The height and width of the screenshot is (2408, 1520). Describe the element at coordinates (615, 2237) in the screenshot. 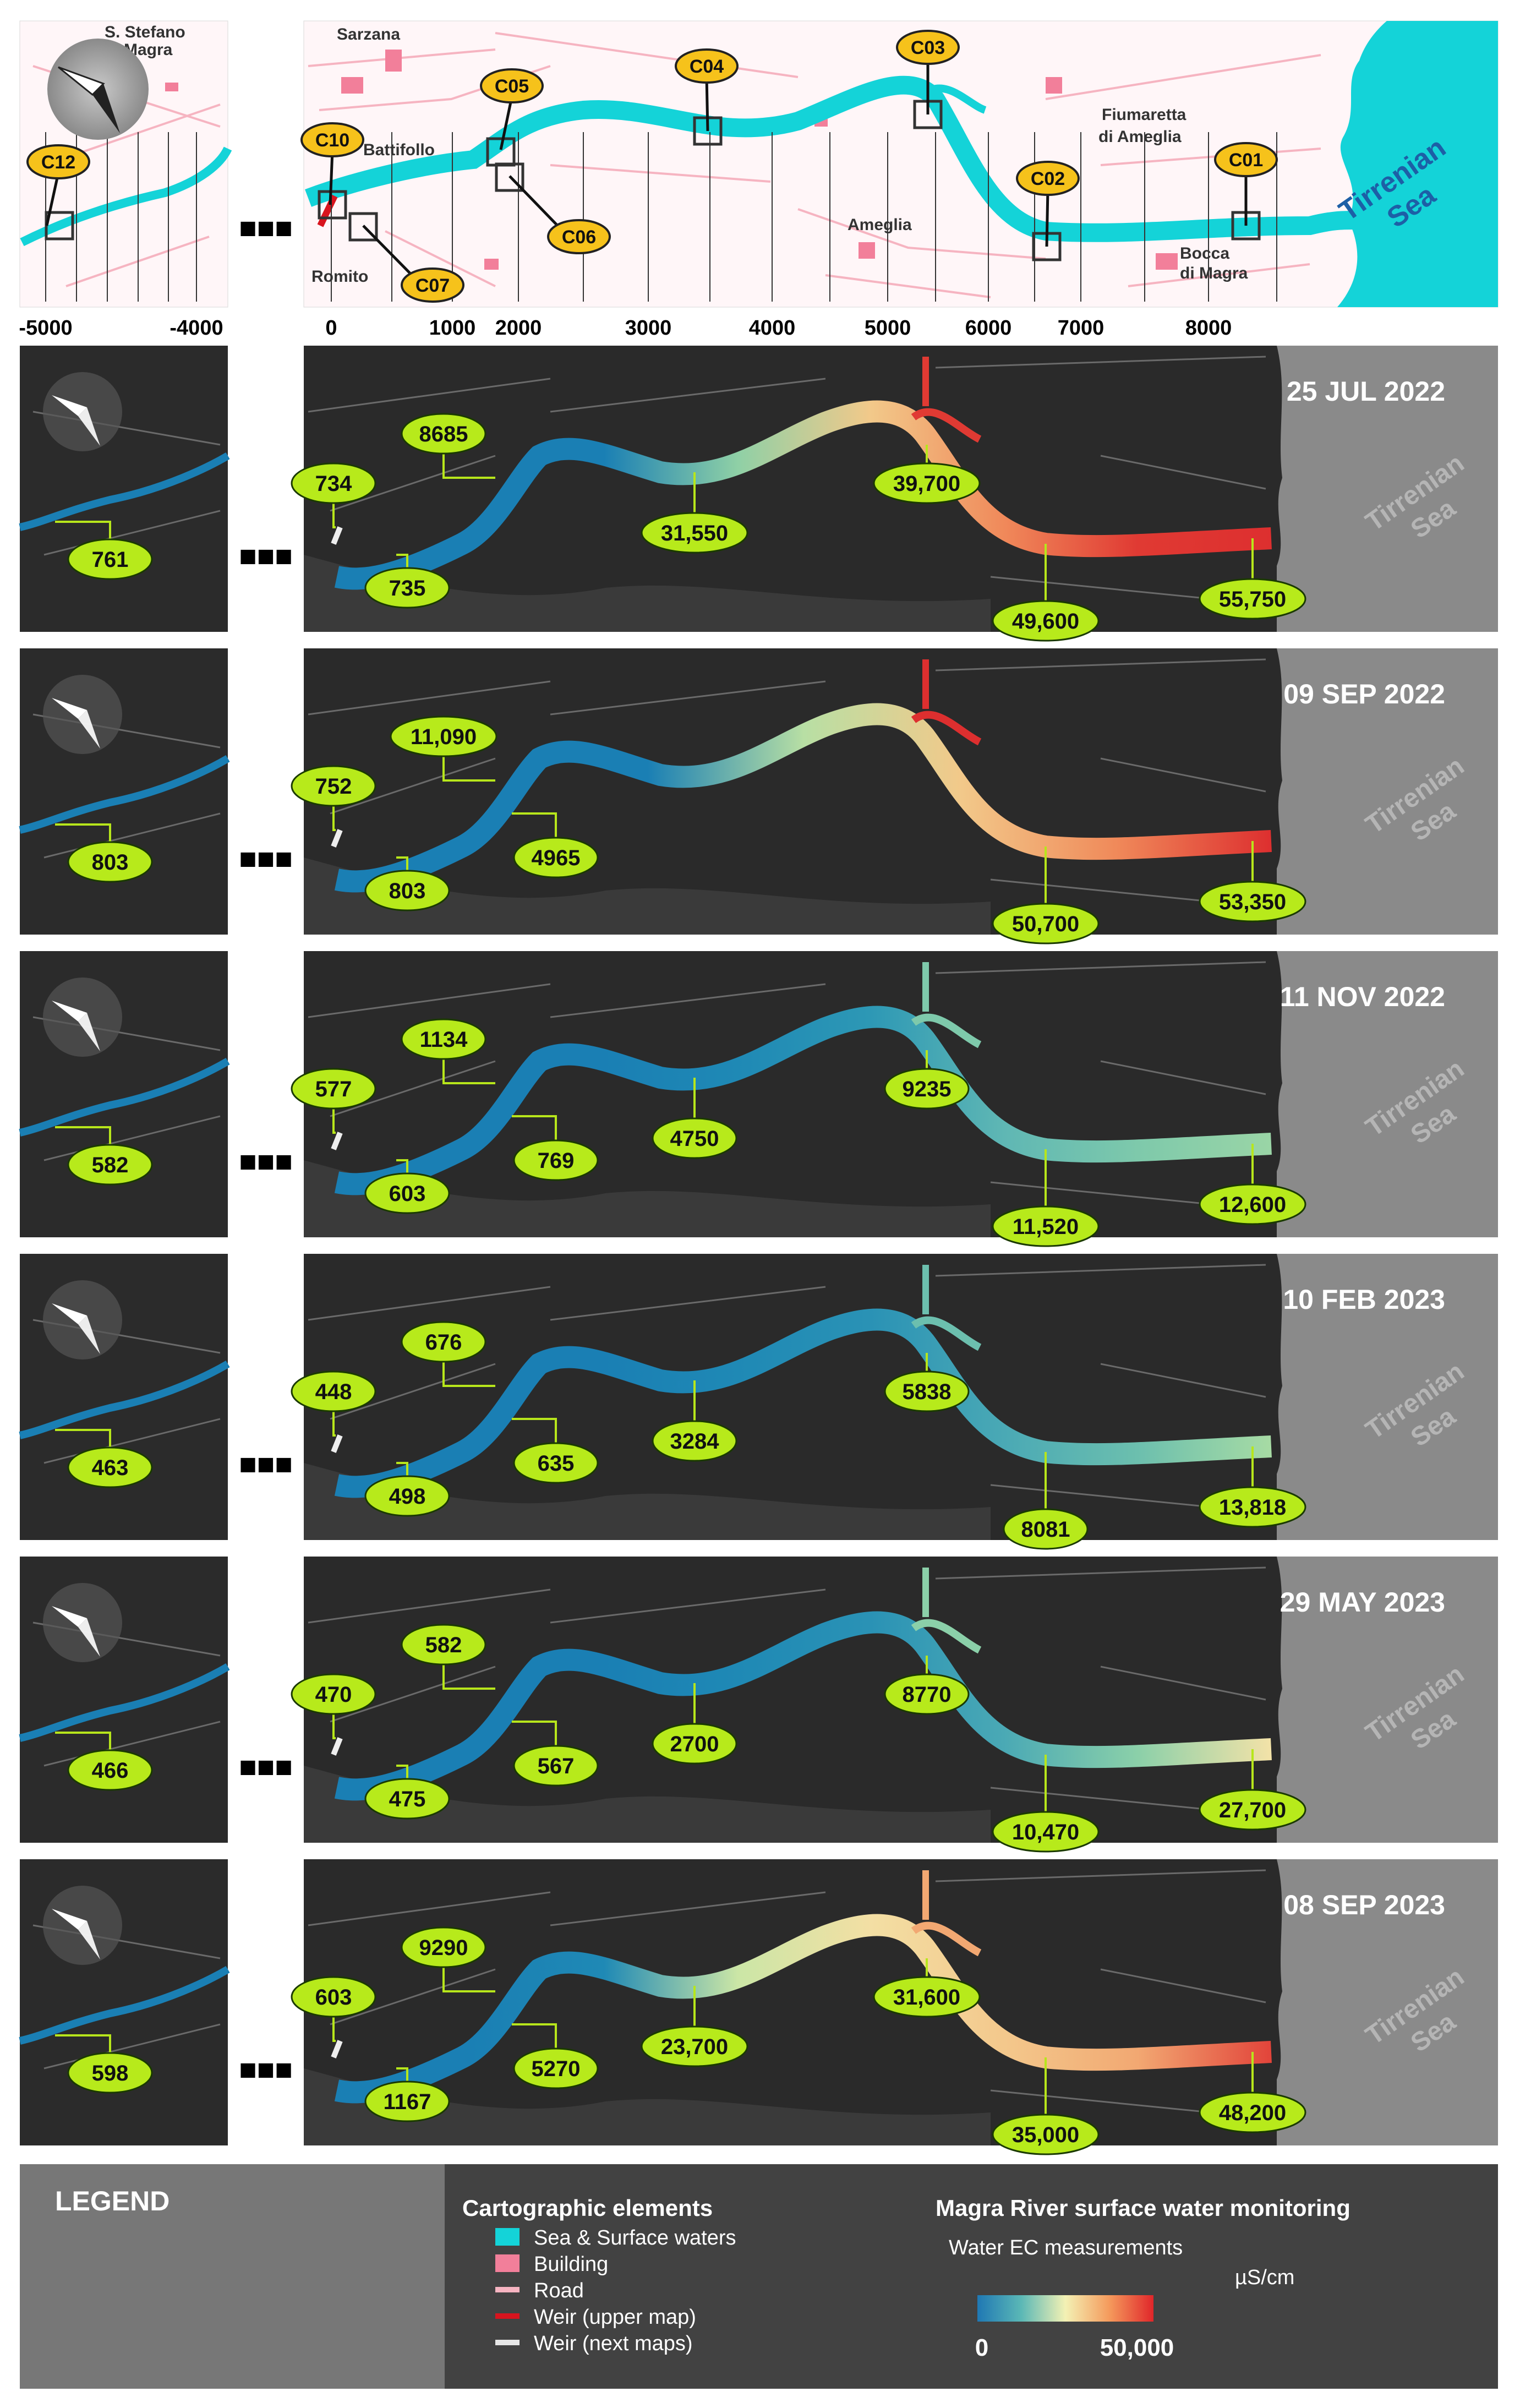

I see `legend-item: Sea & Surface waters` at that location.